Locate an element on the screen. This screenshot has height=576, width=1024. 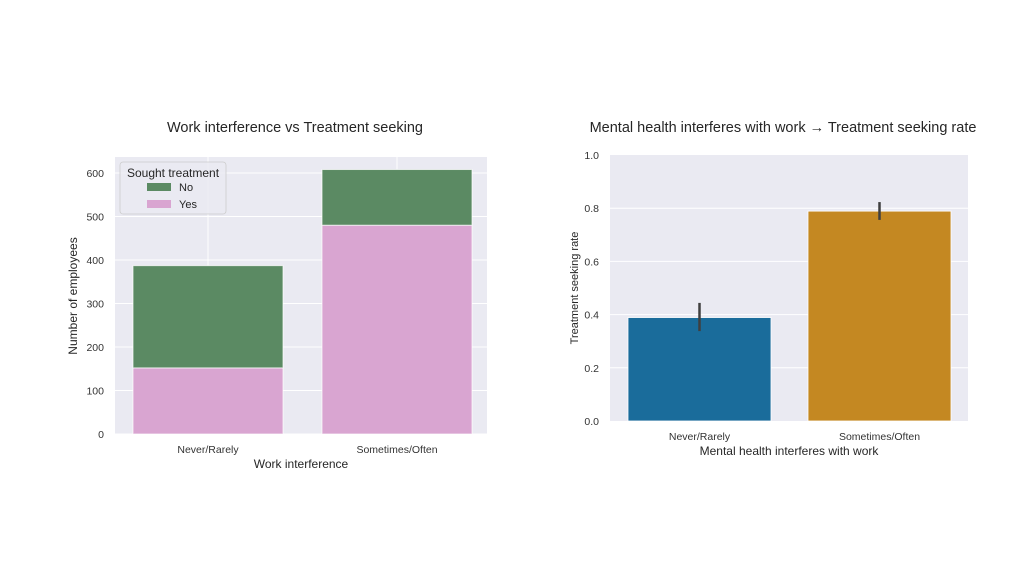
y-tick-label: 600 is located at coordinates (95, 174).